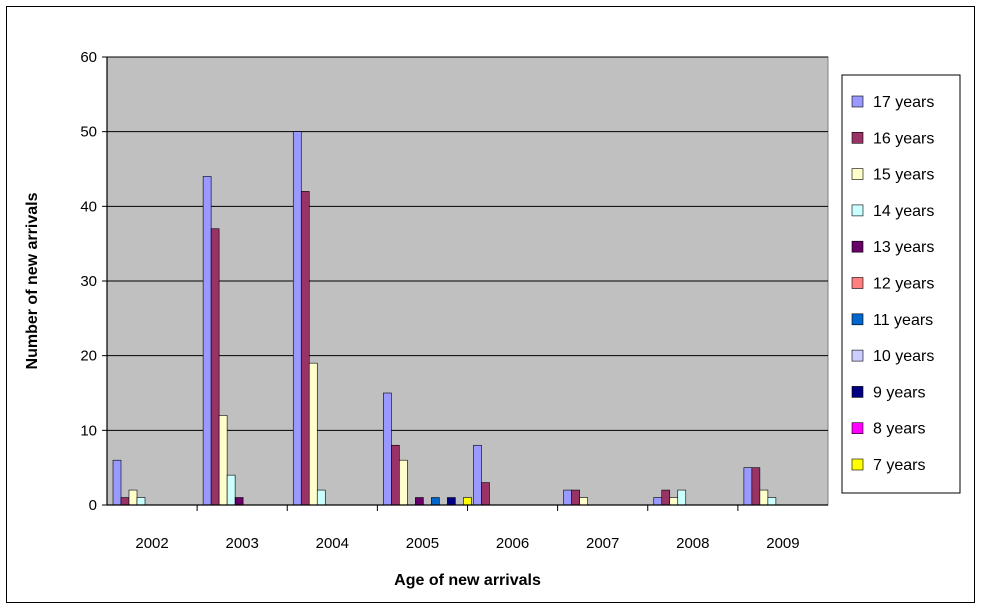  Describe the element at coordinates (242, 543) in the screenshot. I see `x-tick-label: 2003` at that location.